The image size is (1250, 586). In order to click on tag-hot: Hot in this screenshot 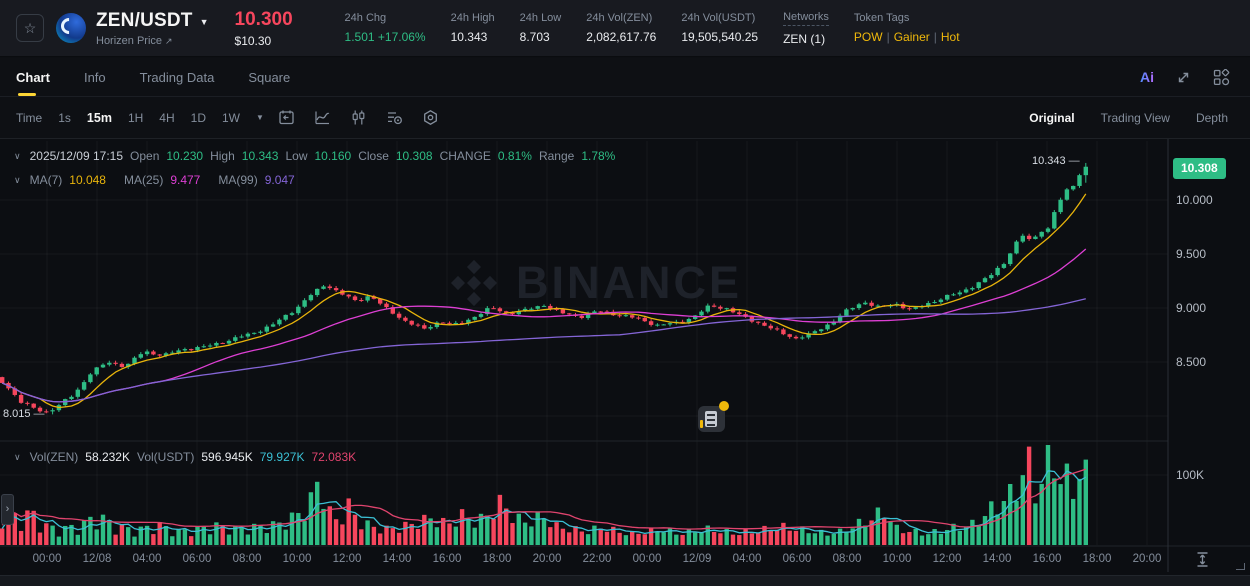, I will do `click(950, 37)`.